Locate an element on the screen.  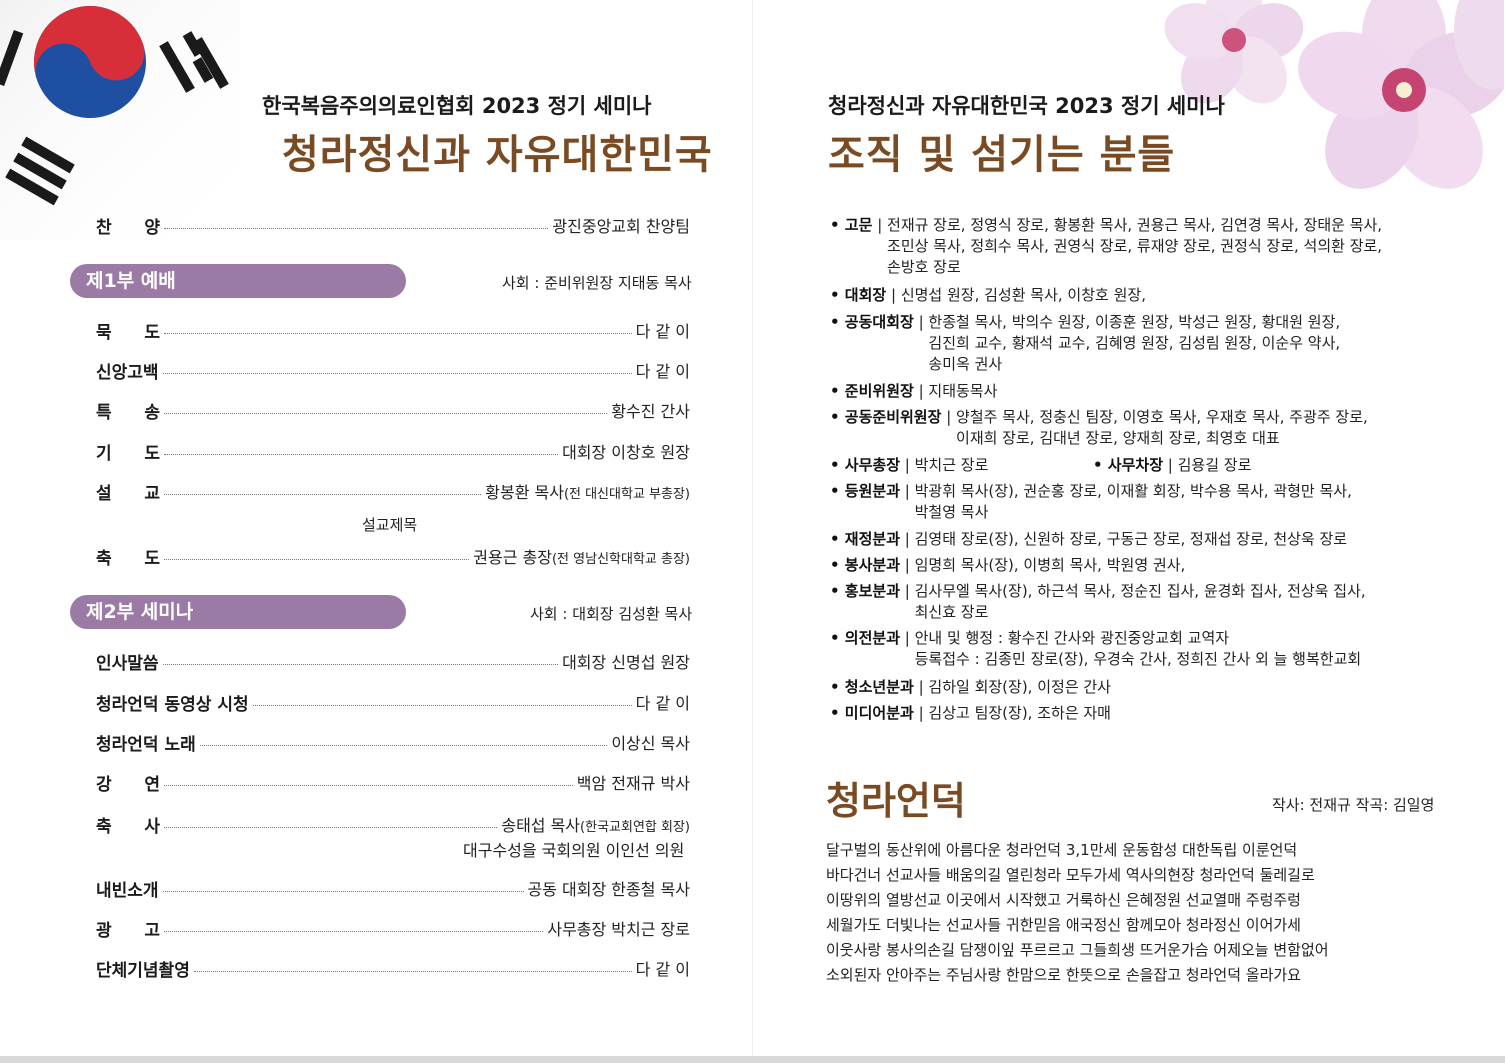
program-value: 송태섭 목사(한국교회연합 회장) is located at coordinates (595, 824).